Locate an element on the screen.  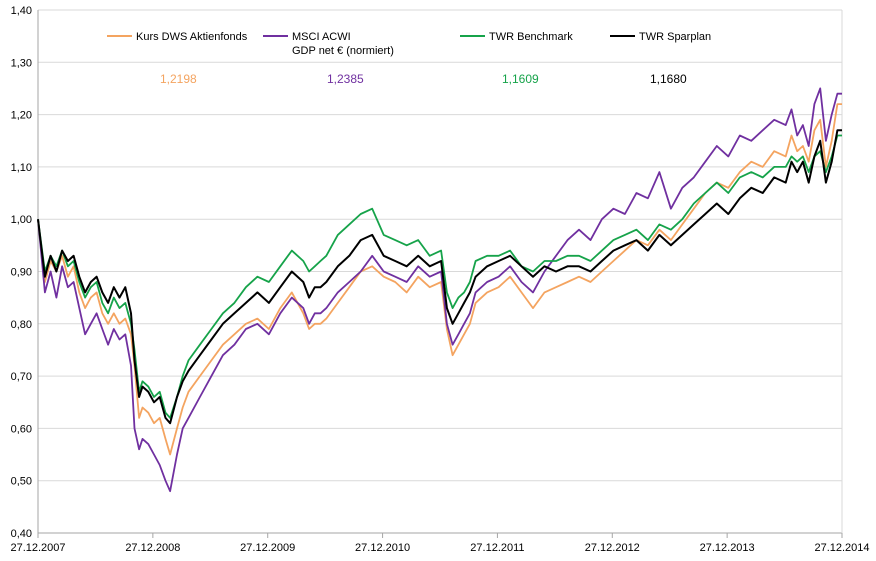
final-value-twr-benchmark: 1,1609 is located at coordinates (520, 79).